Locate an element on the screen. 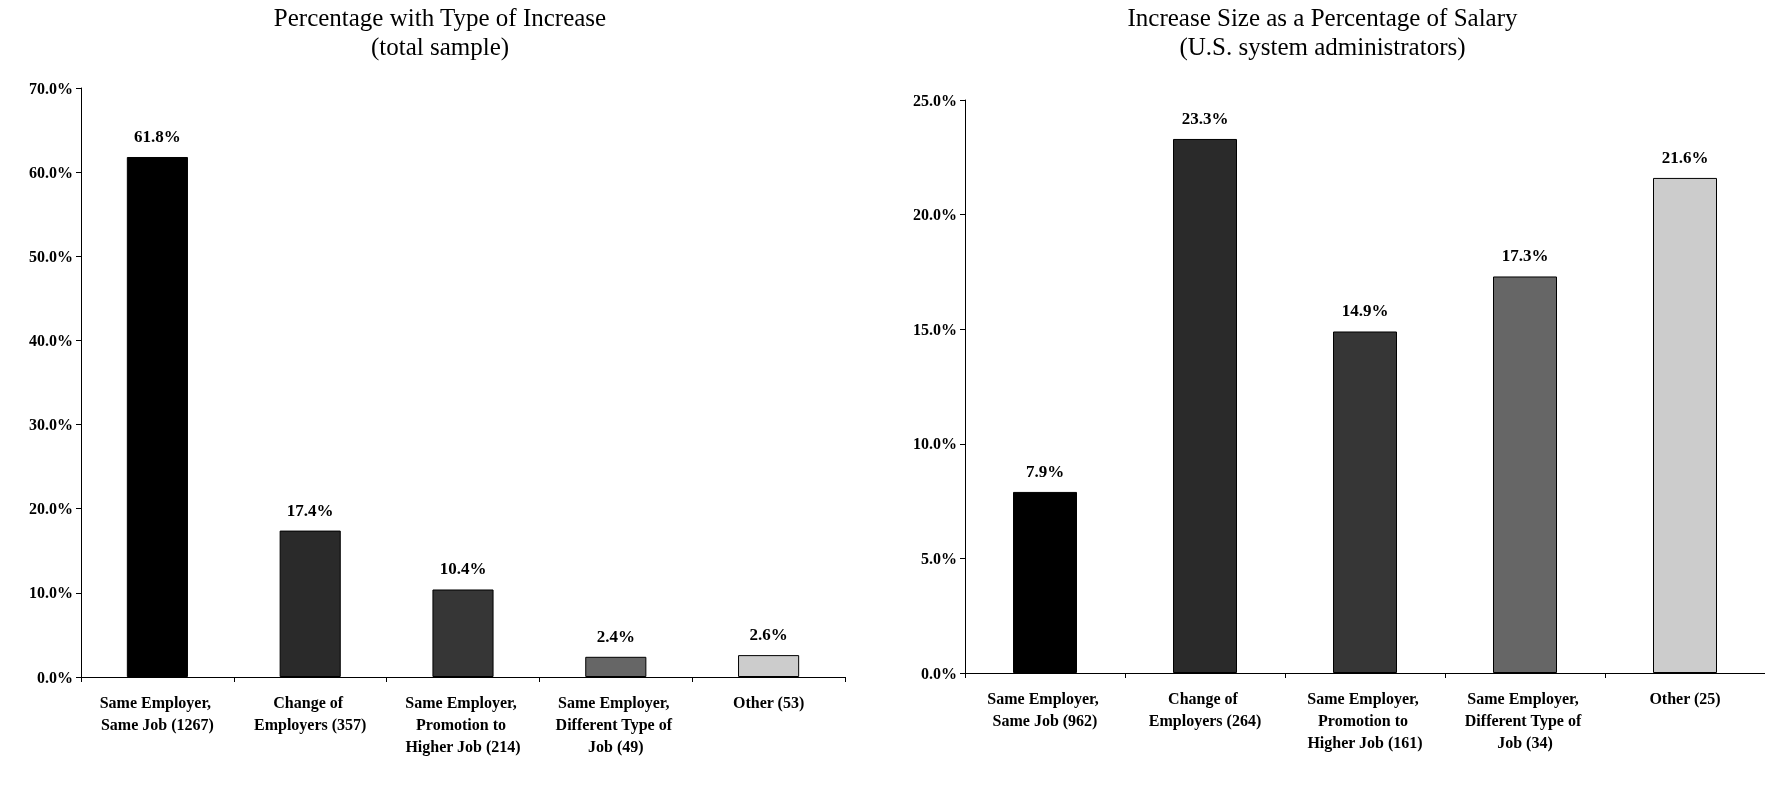  data-label: 23.3% is located at coordinates (1205, 118).